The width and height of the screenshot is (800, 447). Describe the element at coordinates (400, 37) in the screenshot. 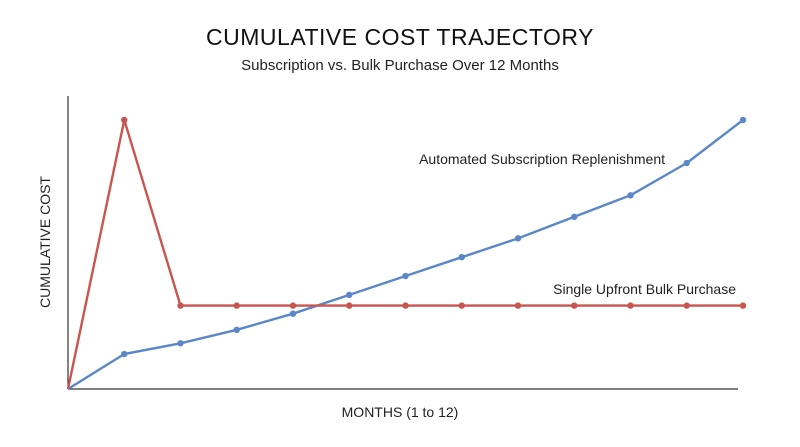

I see `chart-title: CUMULATIVE COST TRAJECTORY` at that location.